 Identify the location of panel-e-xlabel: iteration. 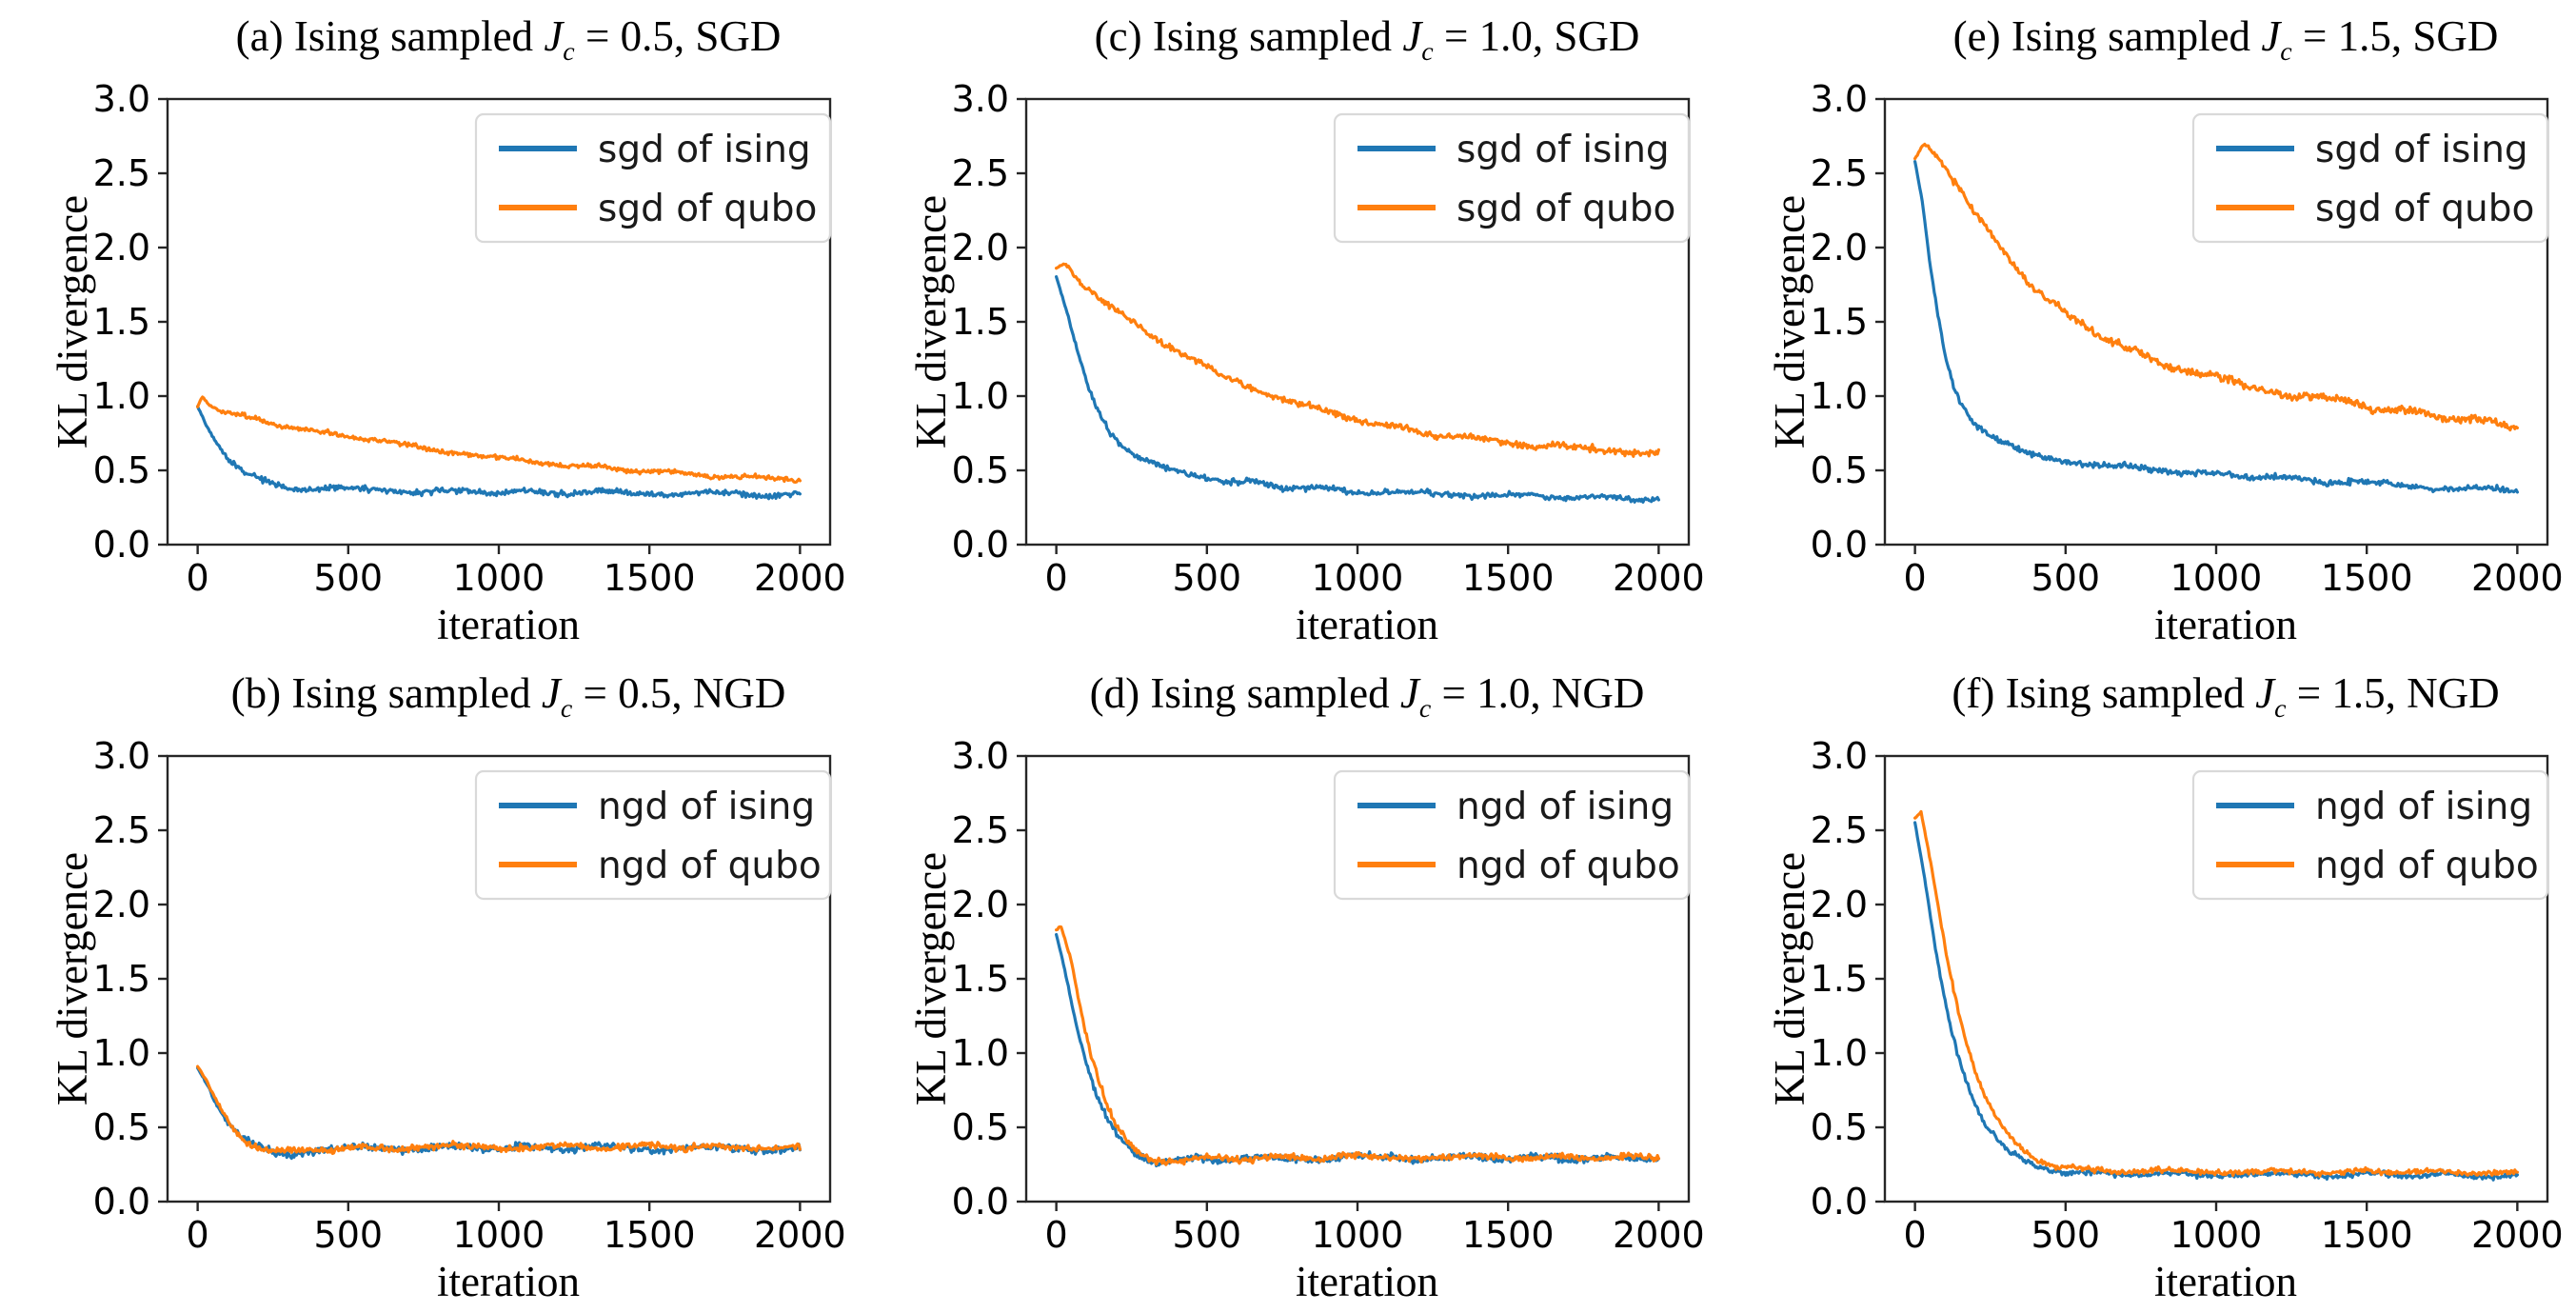
(2225, 624).